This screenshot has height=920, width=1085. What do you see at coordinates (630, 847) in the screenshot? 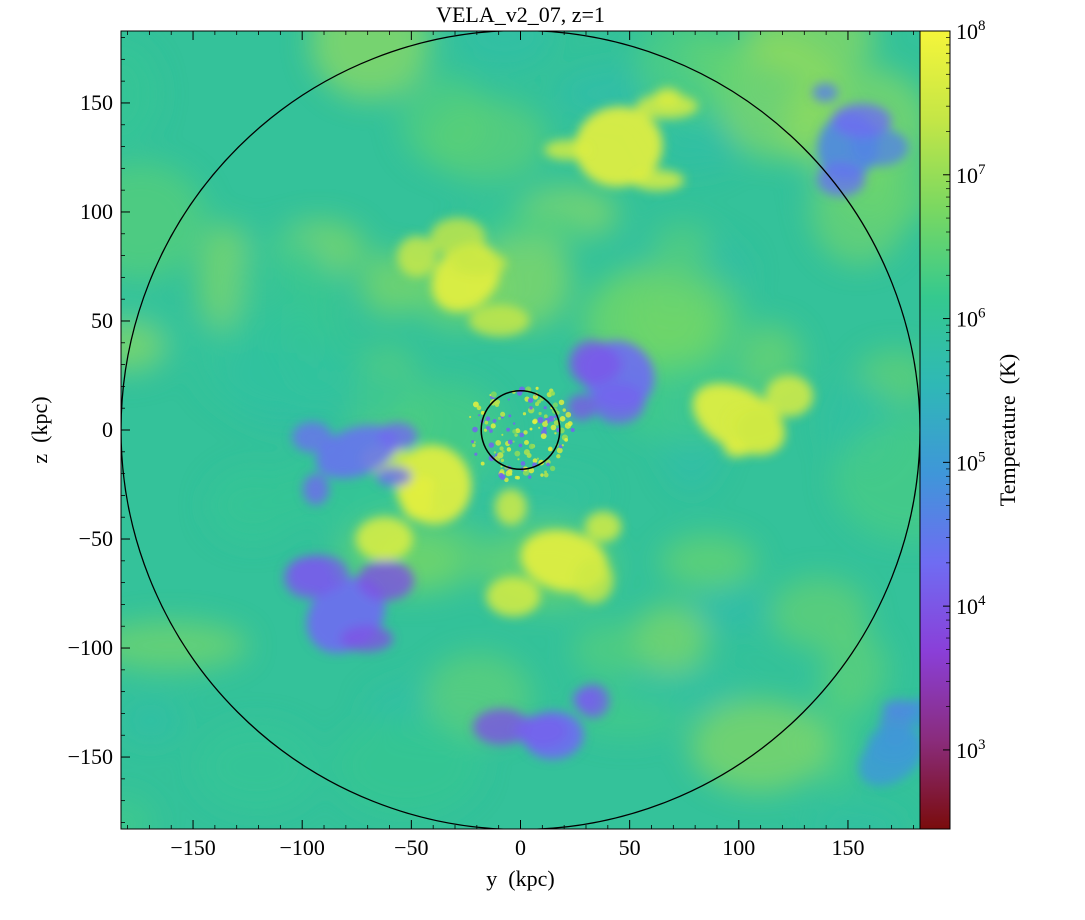
I see `x-tick-label: 50` at bounding box center [630, 847].